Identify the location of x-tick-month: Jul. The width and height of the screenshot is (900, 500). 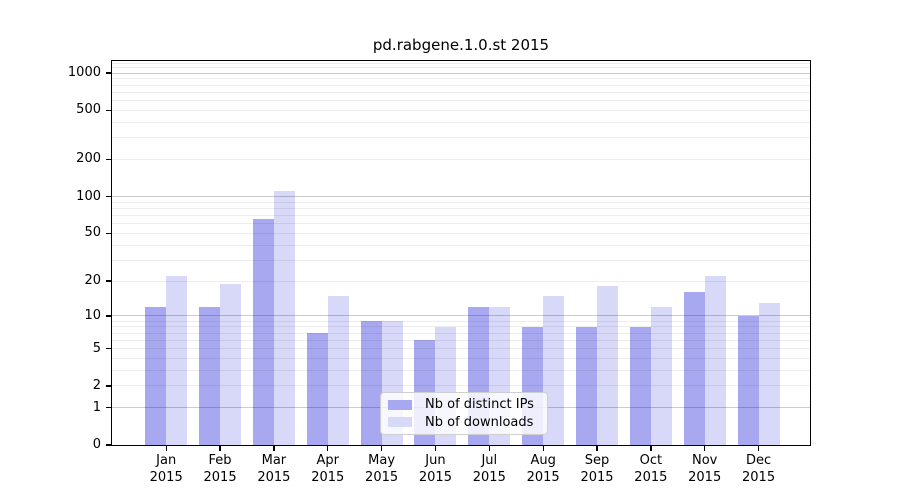
(489, 460).